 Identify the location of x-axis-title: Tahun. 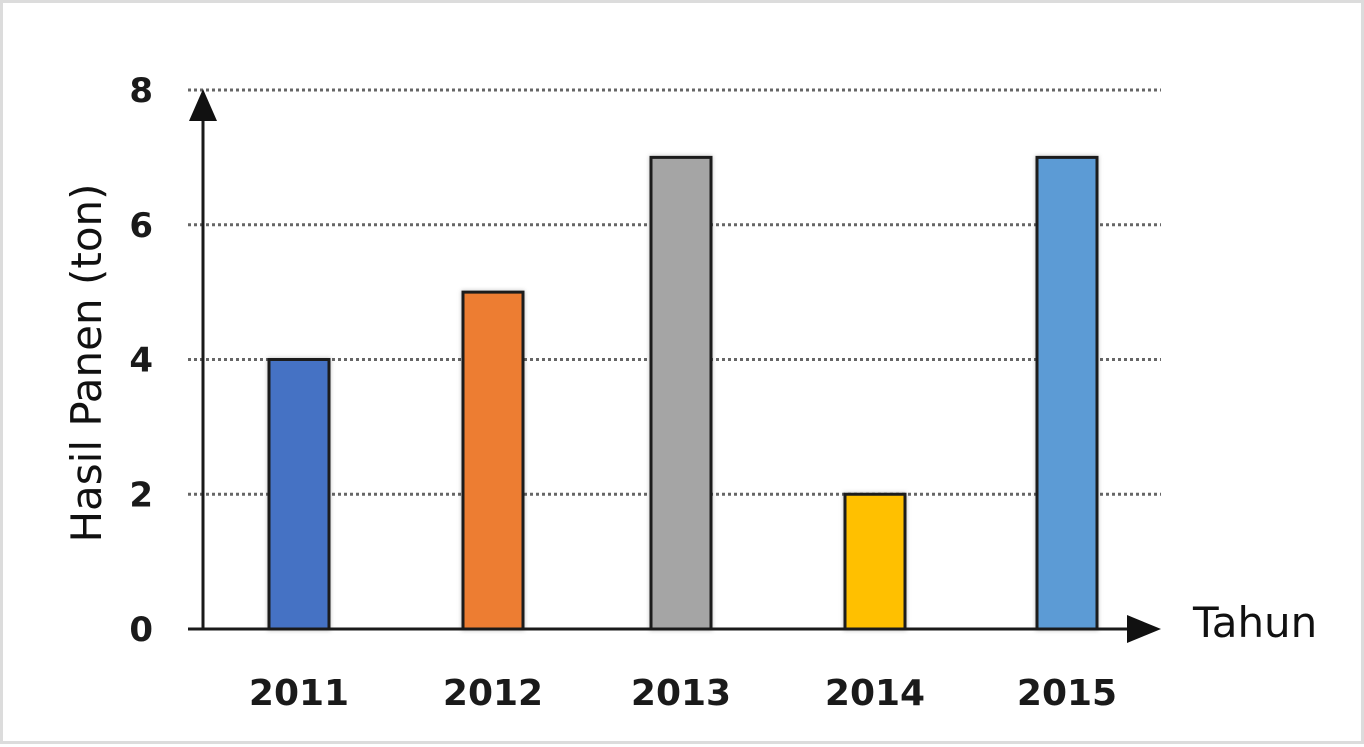
(1254, 622).